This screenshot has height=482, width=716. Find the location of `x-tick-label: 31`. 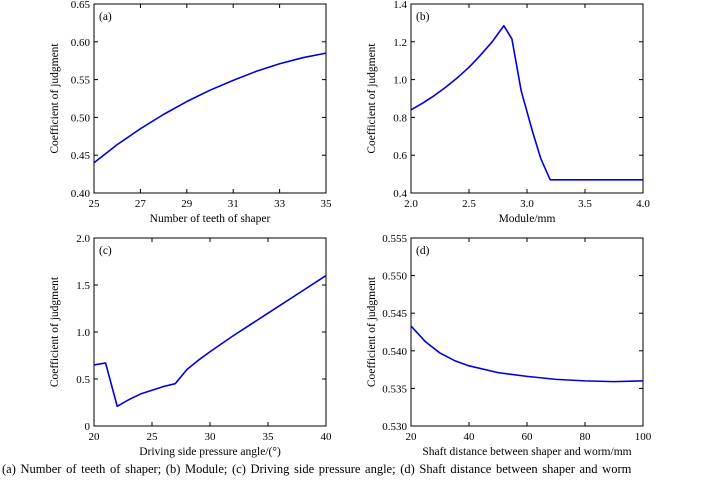

x-tick-label: 31 is located at coordinates (233, 204).